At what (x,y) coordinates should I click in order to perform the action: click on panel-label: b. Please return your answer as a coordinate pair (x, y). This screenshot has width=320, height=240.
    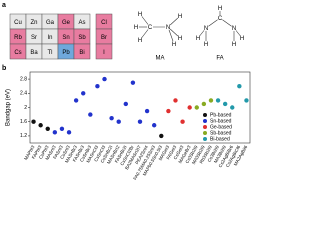
    Looking at the image, I should click on (4, 68).